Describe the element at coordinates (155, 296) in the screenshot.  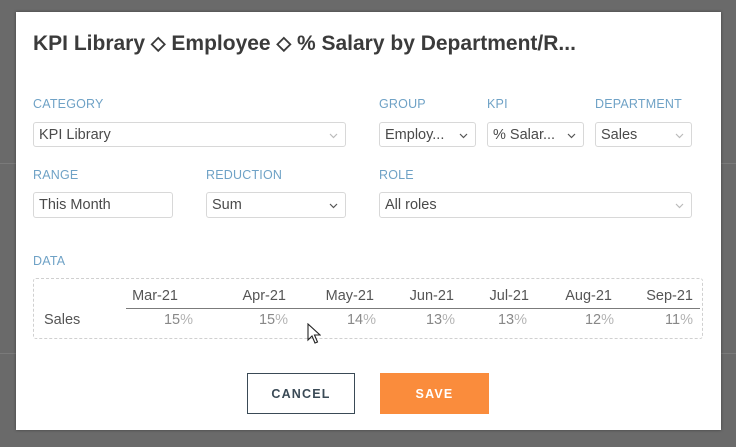
I see `month-header: Mar-21` at that location.